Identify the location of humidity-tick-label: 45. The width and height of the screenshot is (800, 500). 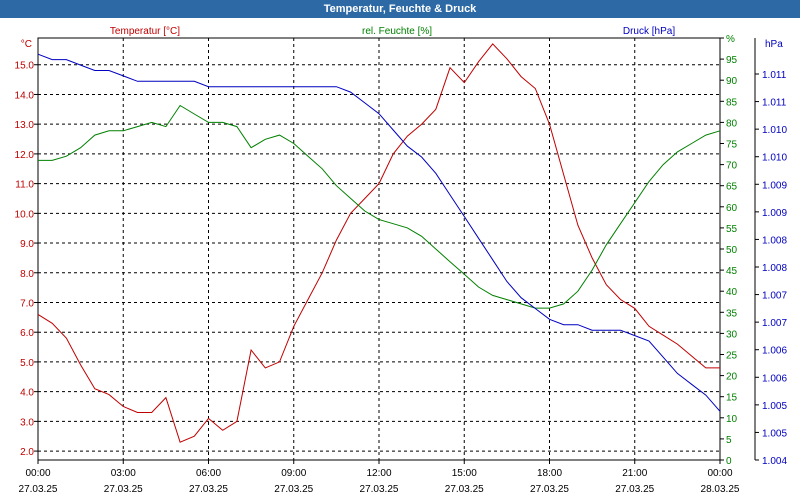
(732, 271).